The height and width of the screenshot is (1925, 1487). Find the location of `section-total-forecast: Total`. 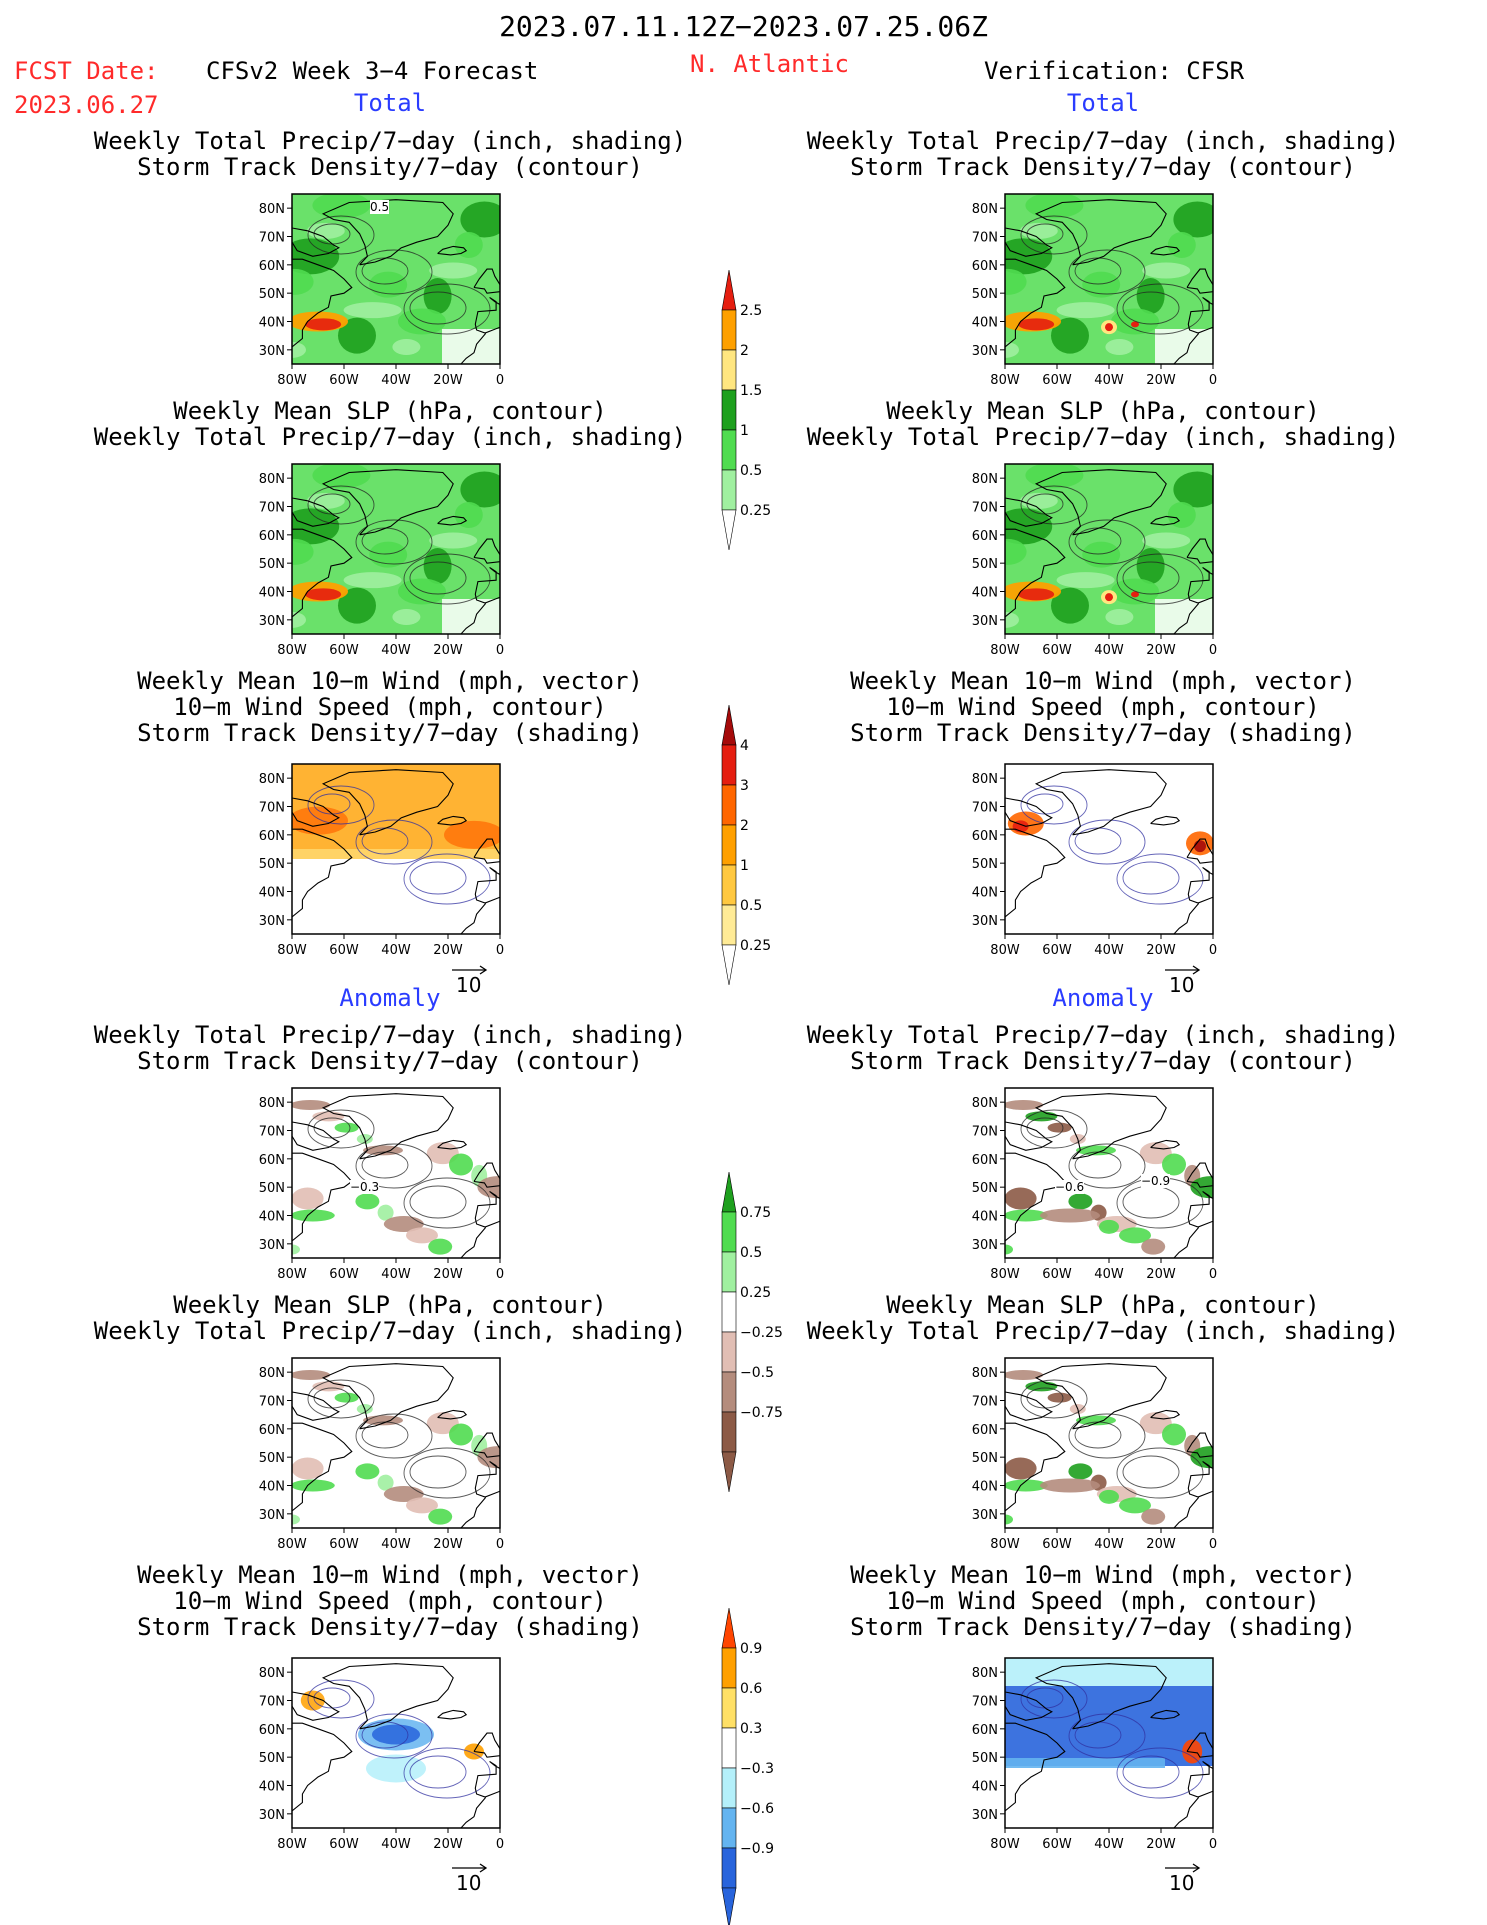

section-total-forecast: Total is located at coordinates (390, 103).